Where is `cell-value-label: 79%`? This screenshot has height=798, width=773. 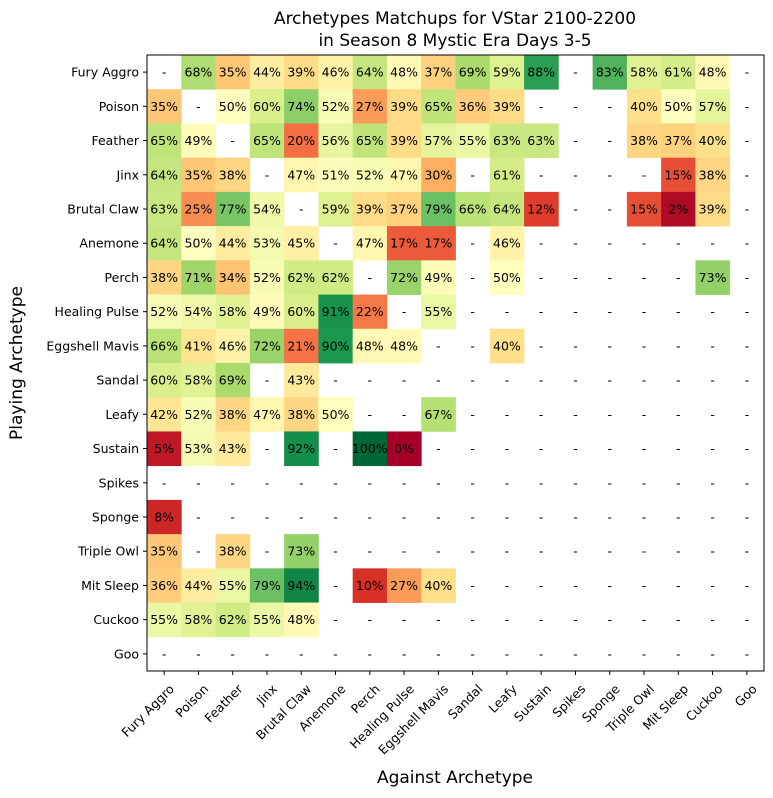 cell-value-label: 79% is located at coordinates (267, 585).